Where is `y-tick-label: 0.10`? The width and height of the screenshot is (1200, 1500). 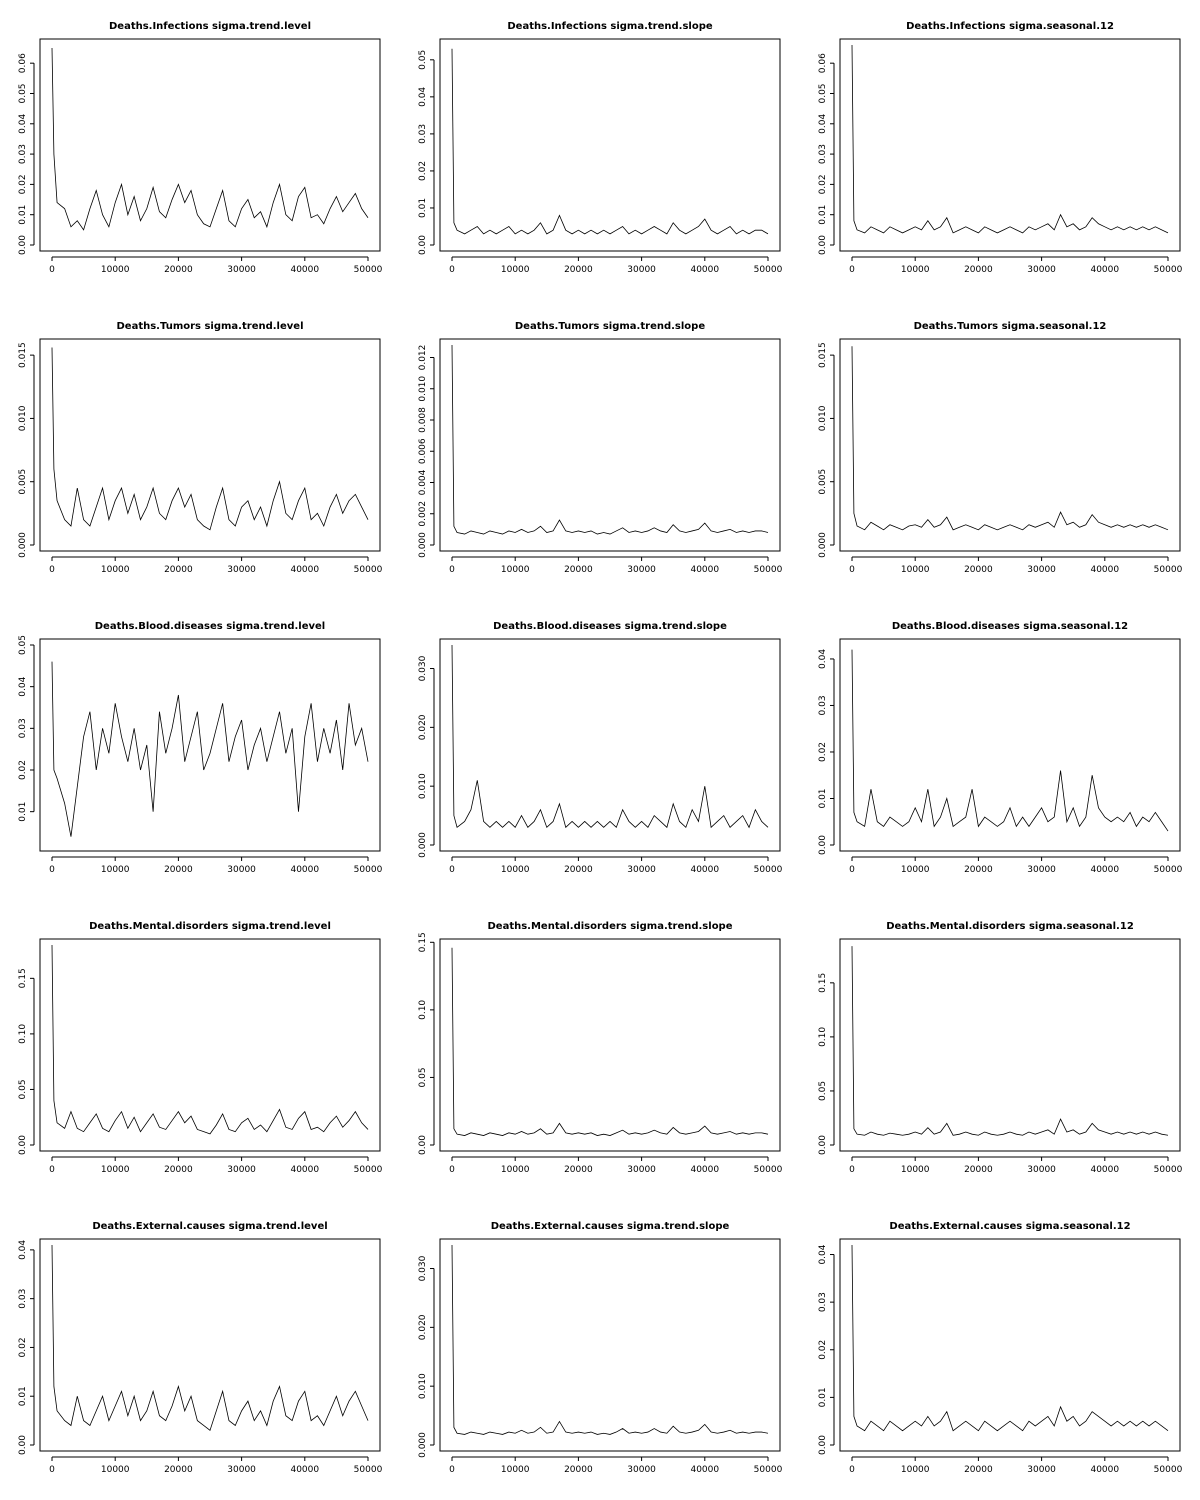 y-tick-label: 0.10 is located at coordinates (423, 1010).